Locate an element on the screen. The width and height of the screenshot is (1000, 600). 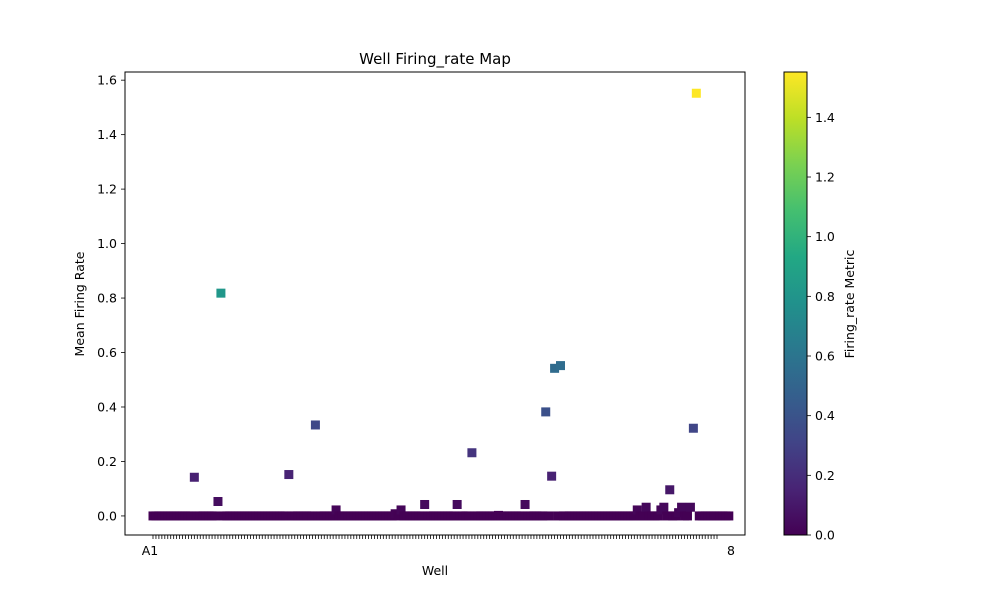
y-tick-label: 1.0 is located at coordinates (107, 243).